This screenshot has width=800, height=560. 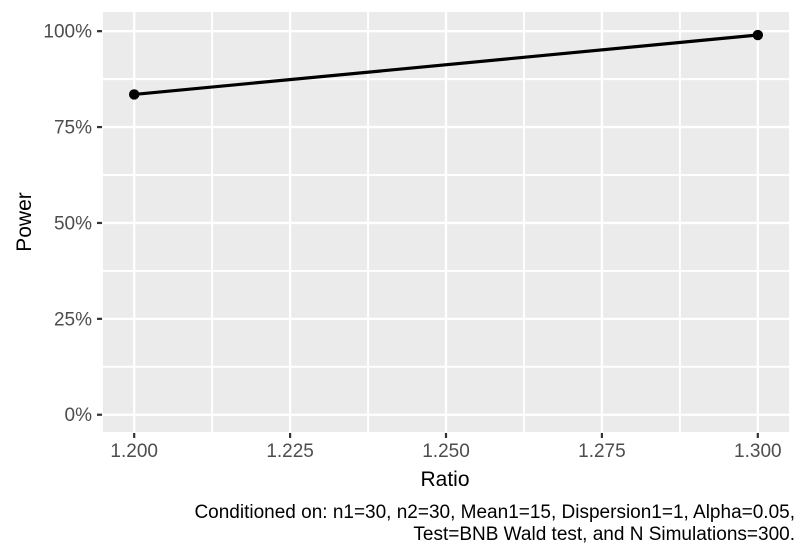 I want to click on x-axis-title: Ratio, so click(x=444, y=479).